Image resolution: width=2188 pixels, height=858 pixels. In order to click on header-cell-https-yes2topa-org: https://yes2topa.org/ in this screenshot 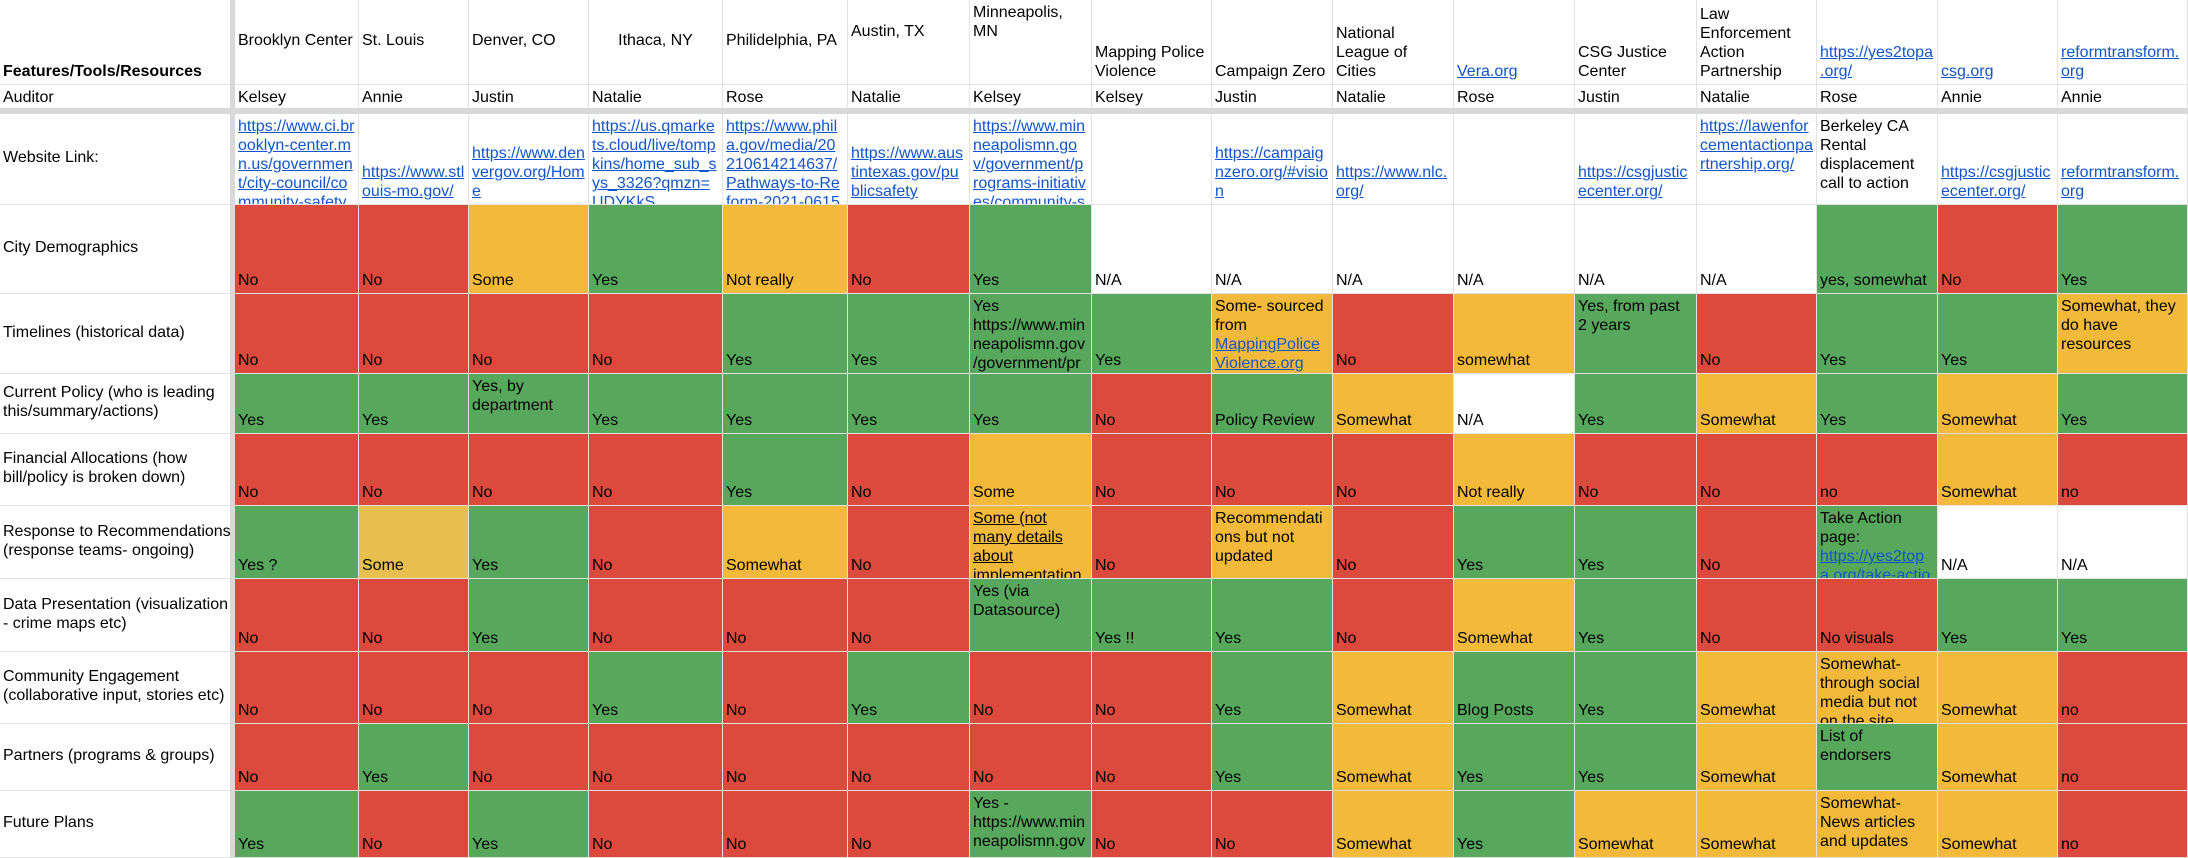, I will do `click(1877, 42)`.